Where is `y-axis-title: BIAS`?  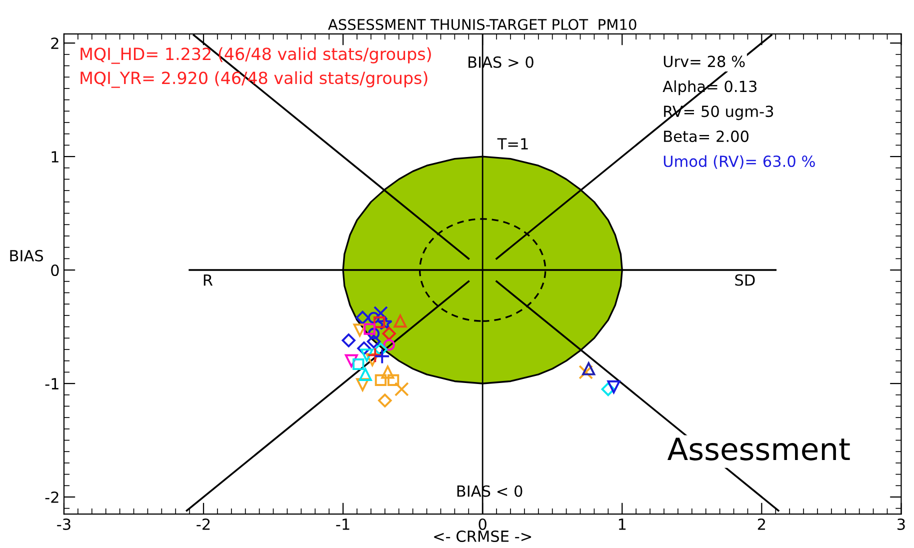
y-axis-title: BIAS is located at coordinates (27, 256).